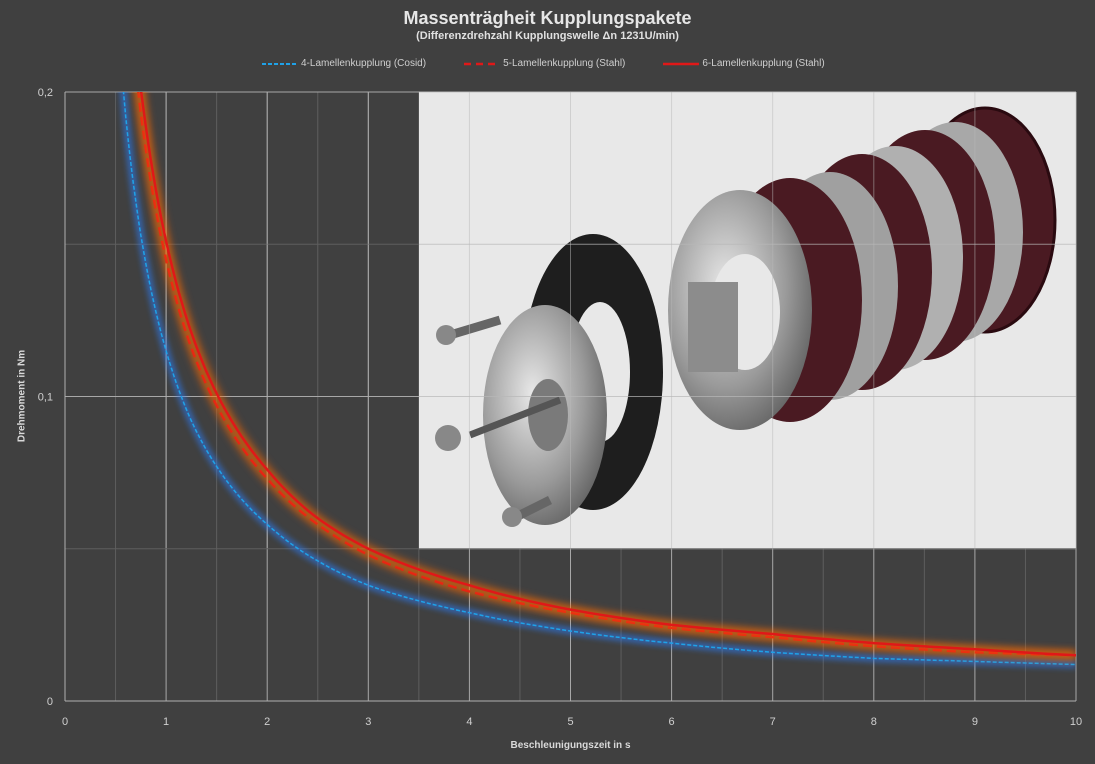 This screenshot has height=764, width=1095. Describe the element at coordinates (267, 722) in the screenshot. I see `x-tick-label: 2` at that location.